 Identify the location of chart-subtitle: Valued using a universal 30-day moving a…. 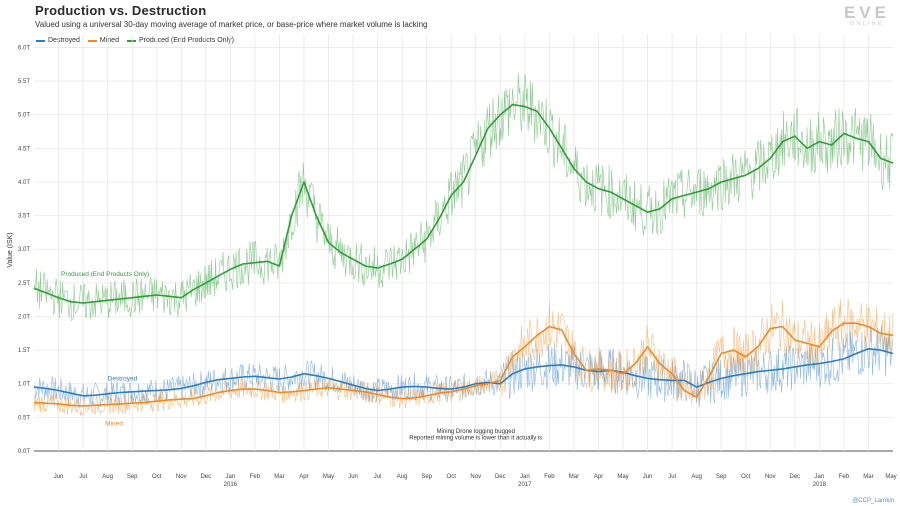
(231, 24).